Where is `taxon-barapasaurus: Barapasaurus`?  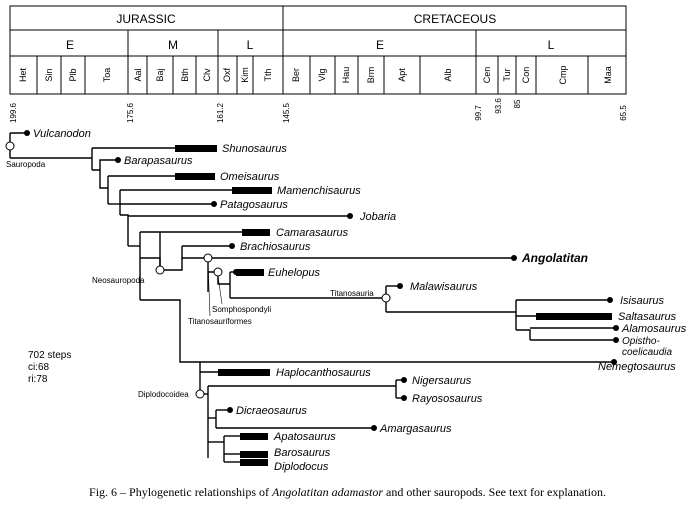
taxon-barapasaurus: Barapasaurus is located at coordinates (158, 161).